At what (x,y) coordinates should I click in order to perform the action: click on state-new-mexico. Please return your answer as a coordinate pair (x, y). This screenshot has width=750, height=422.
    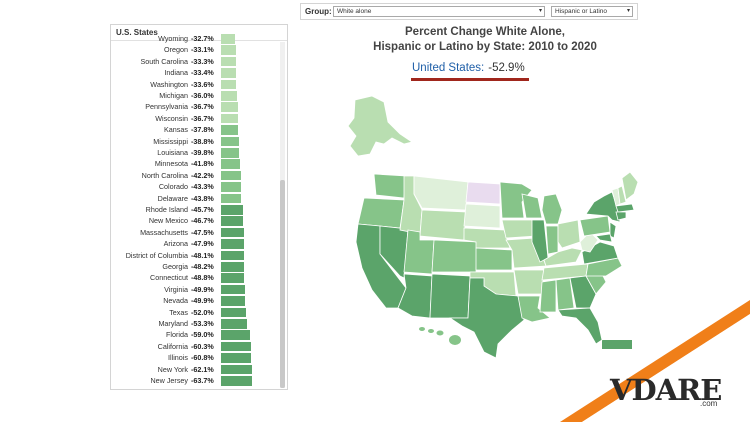
    Looking at the image, I should click on (450, 296).